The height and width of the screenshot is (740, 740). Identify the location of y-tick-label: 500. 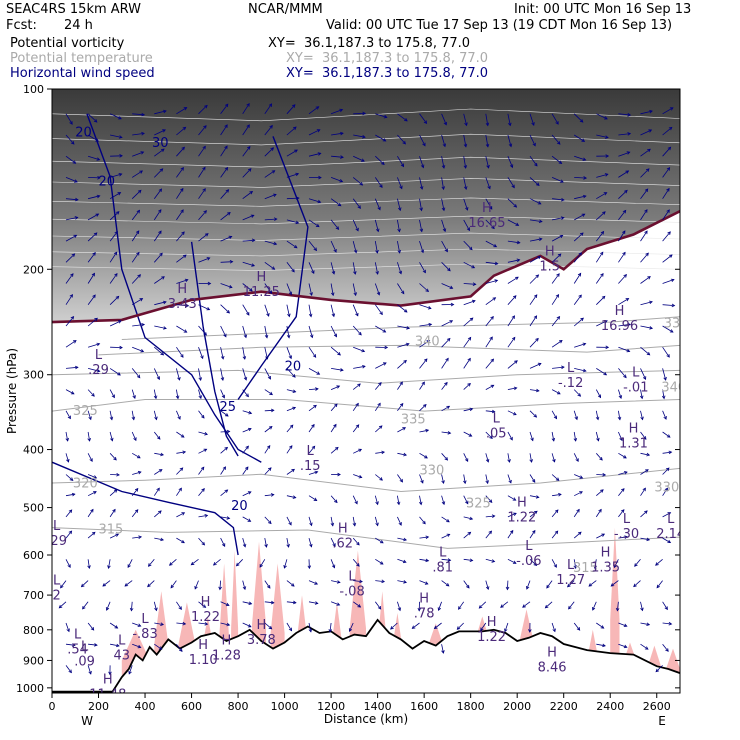
(33, 508).